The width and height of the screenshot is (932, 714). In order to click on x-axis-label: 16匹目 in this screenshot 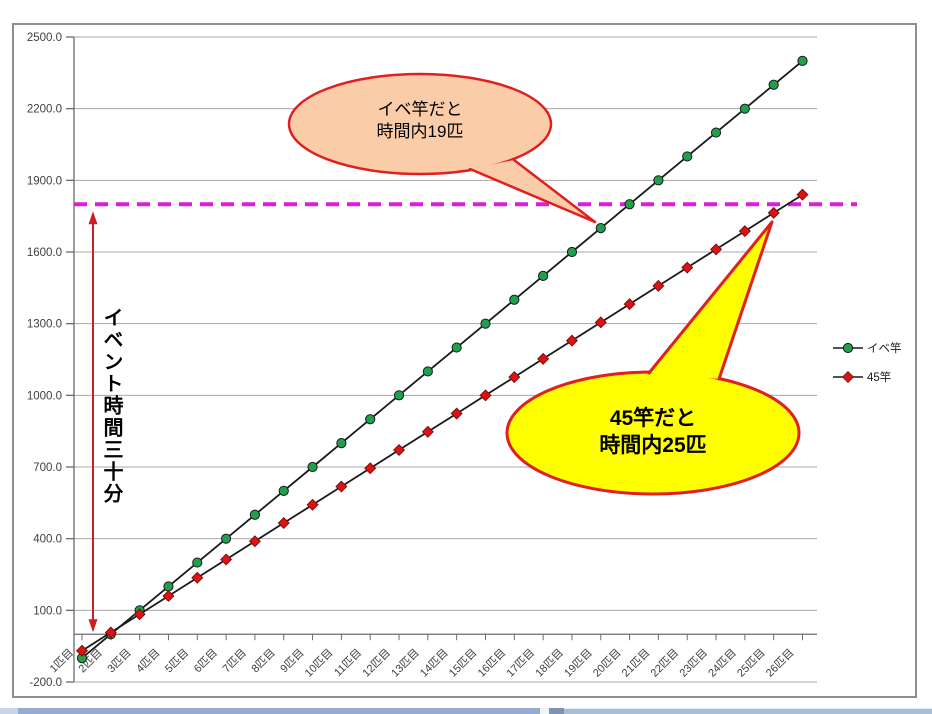, I will do `click(492, 663)`.